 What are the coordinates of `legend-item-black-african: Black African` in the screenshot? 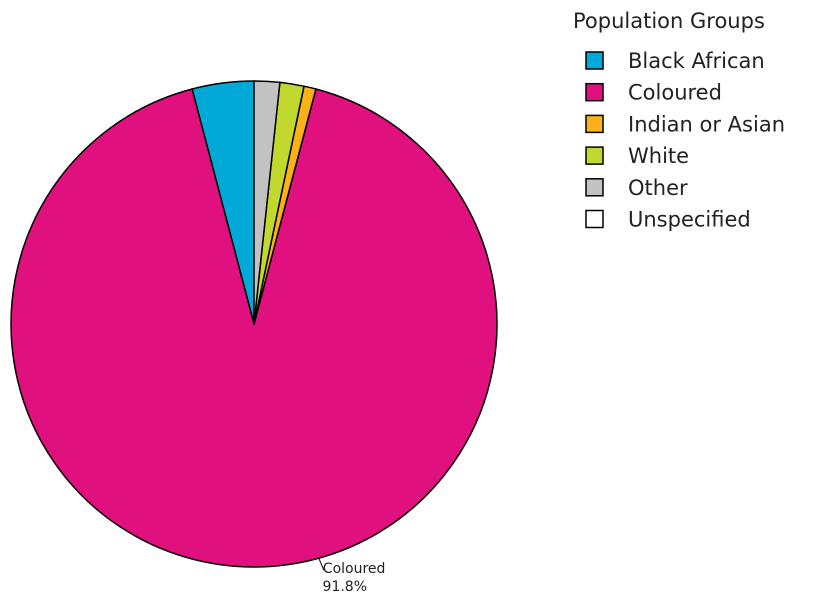 It's located at (675, 61).